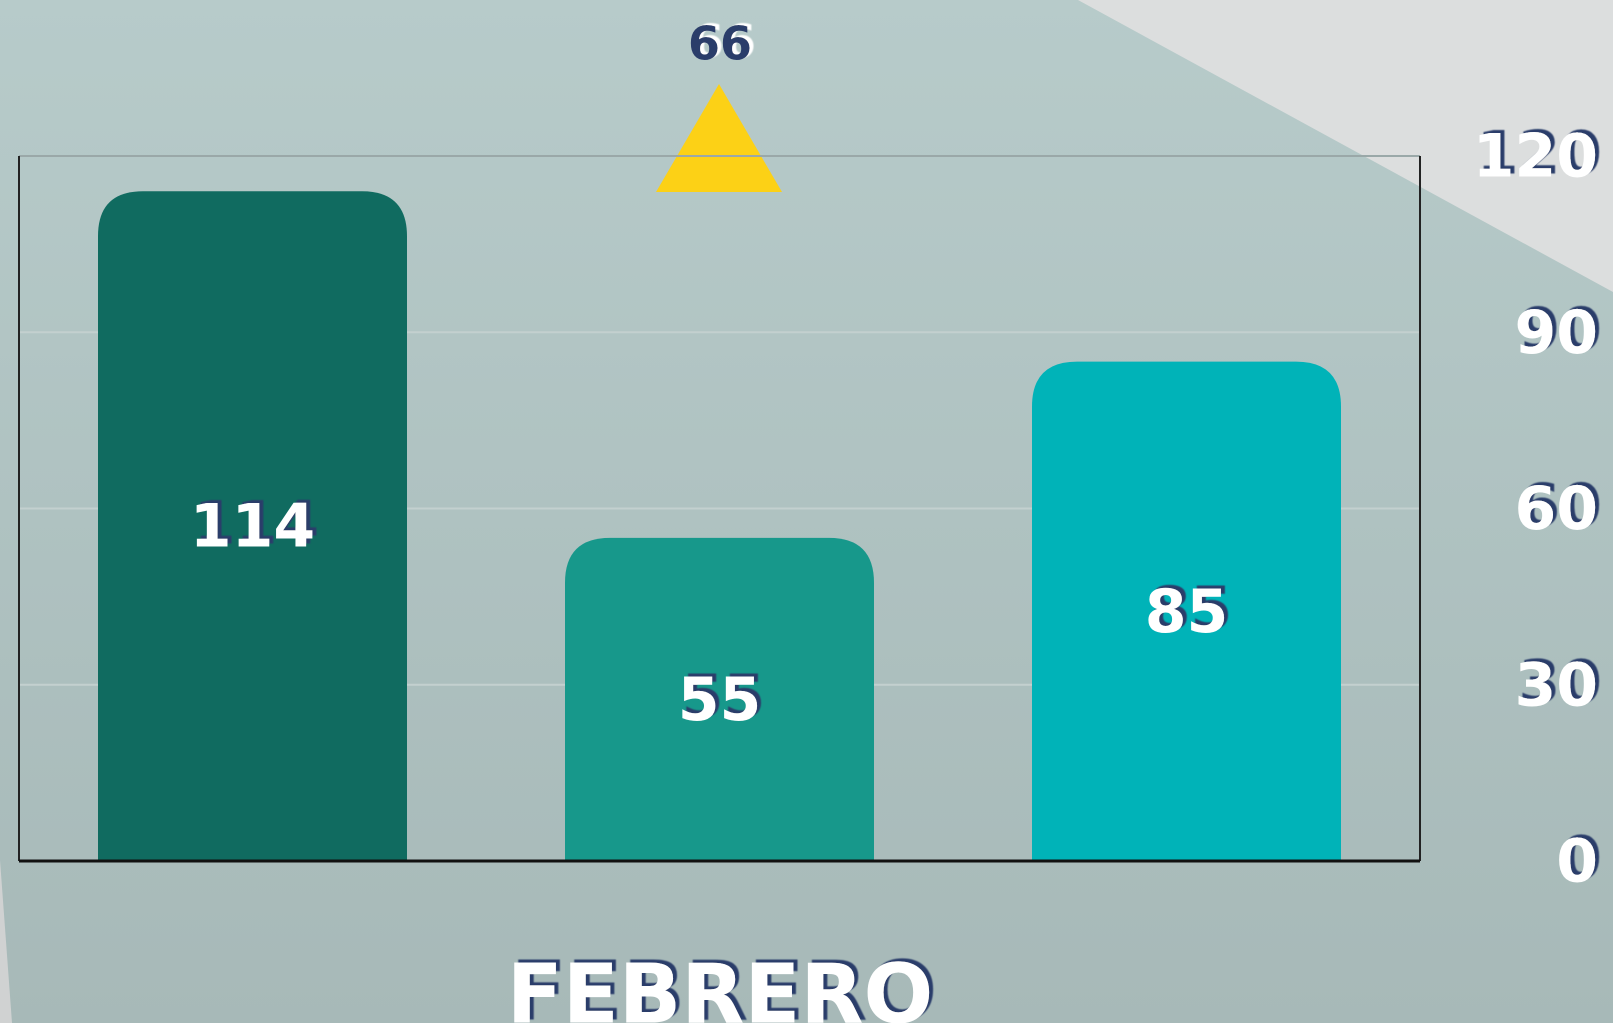 The image size is (1613, 1023). I want to click on y-tick-label: 120, so click(1535, 157).